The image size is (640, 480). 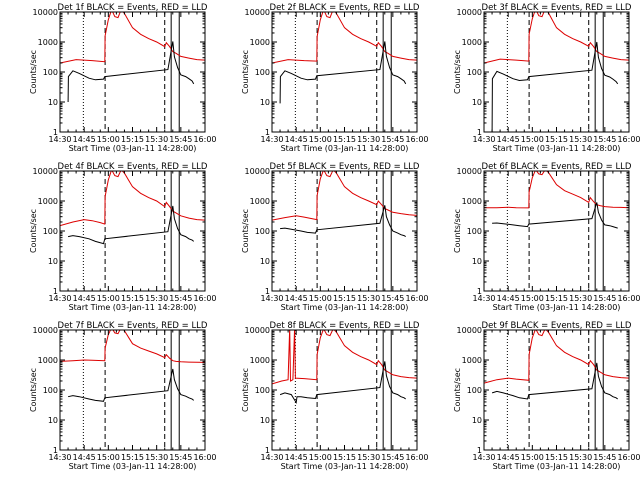 What do you see at coordinates (133, 167) in the screenshot?
I see `panel-title: Det 4f BLACK = Events, RED = LLD` at bounding box center [133, 167].